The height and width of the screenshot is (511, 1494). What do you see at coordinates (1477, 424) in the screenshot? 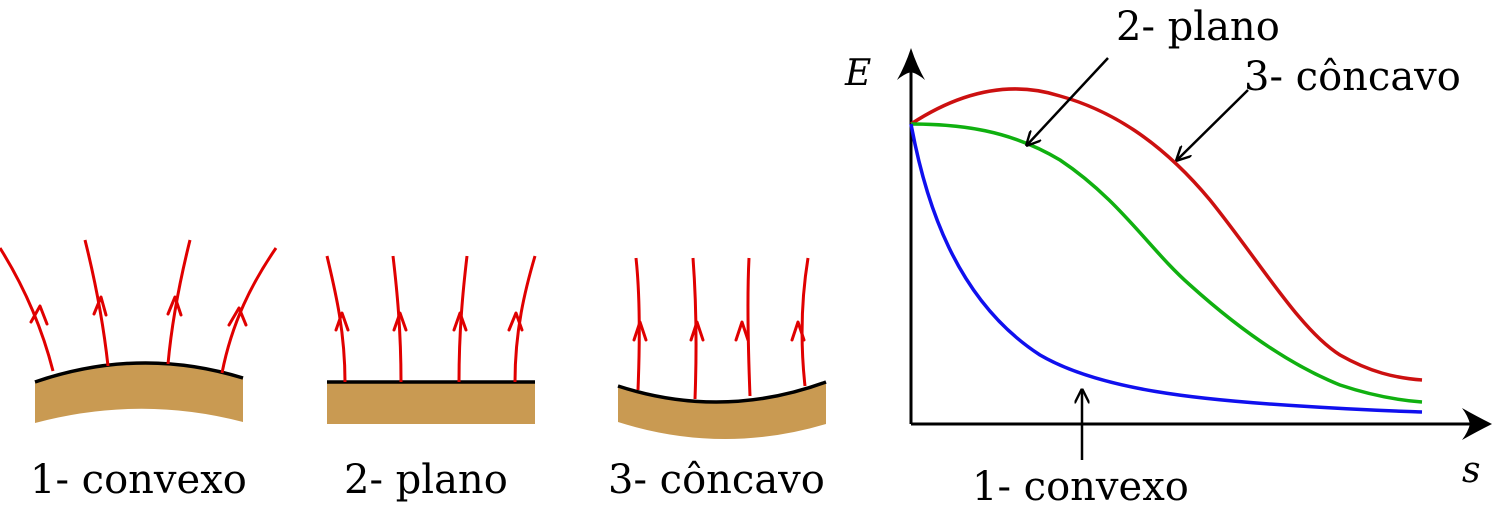
I see `x-axis-arrow-icon` at bounding box center [1477, 424].